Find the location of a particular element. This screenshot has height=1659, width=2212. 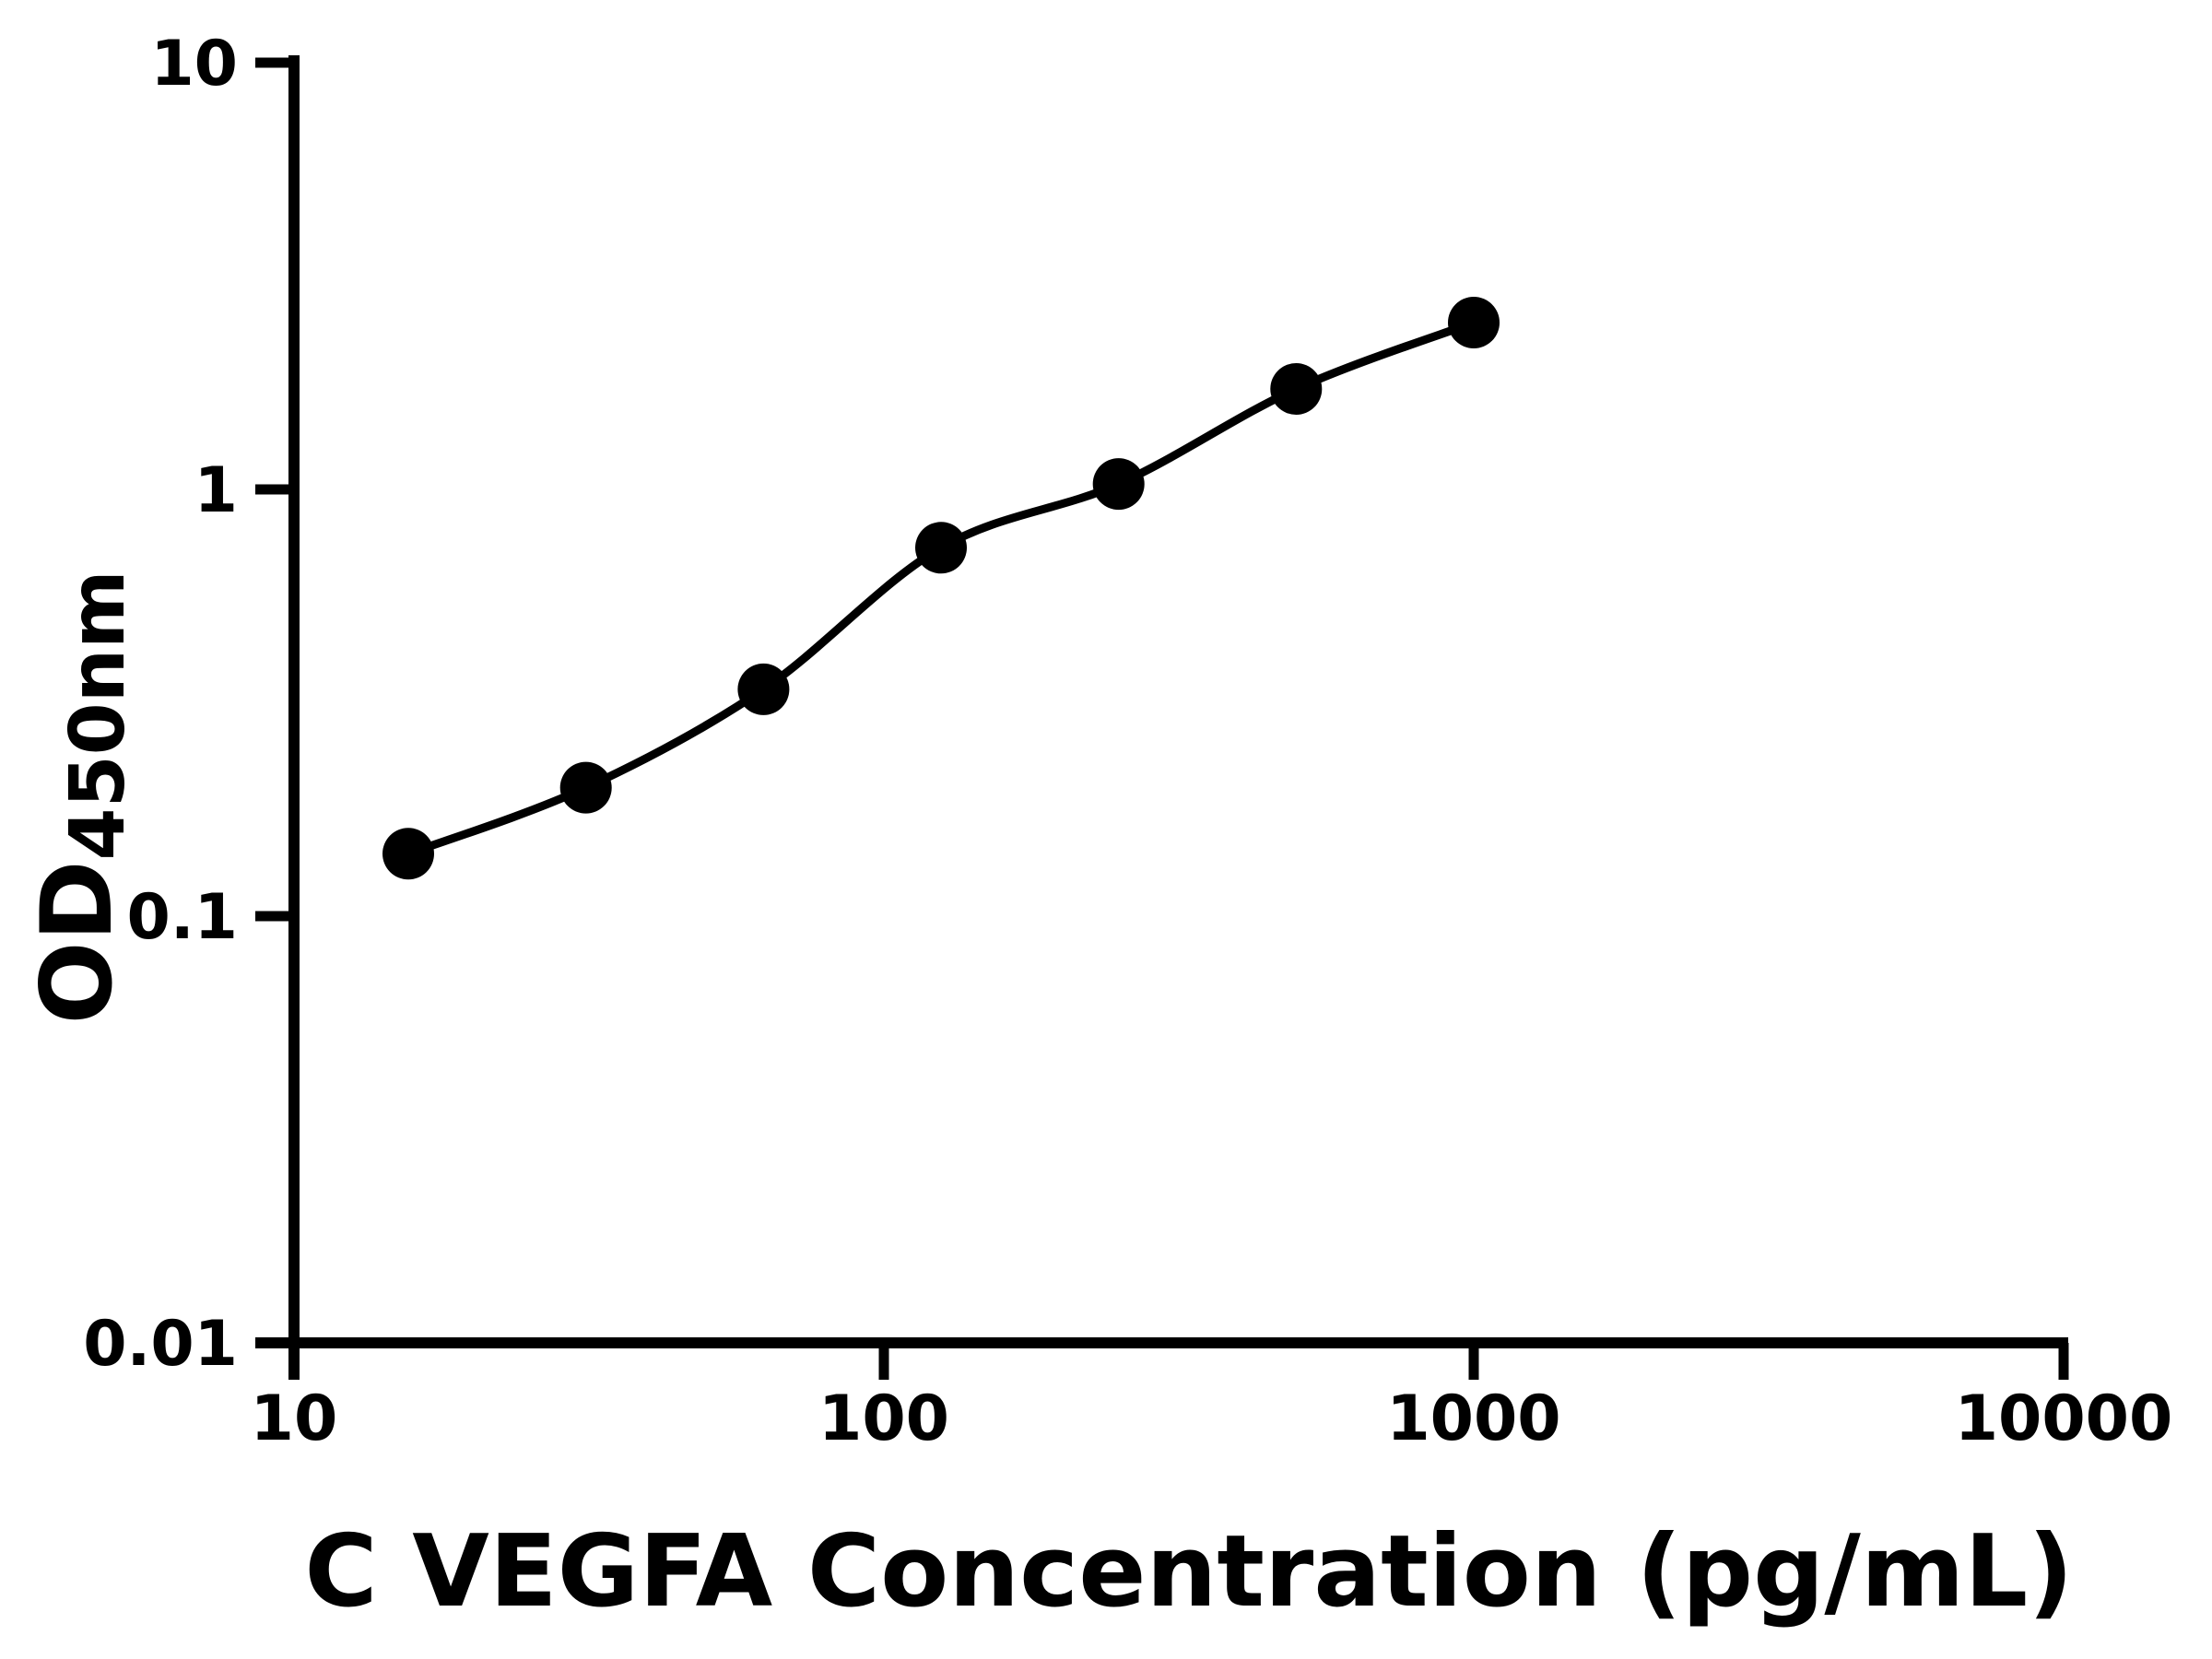

y-tick-label: 1 is located at coordinates (216, 490).